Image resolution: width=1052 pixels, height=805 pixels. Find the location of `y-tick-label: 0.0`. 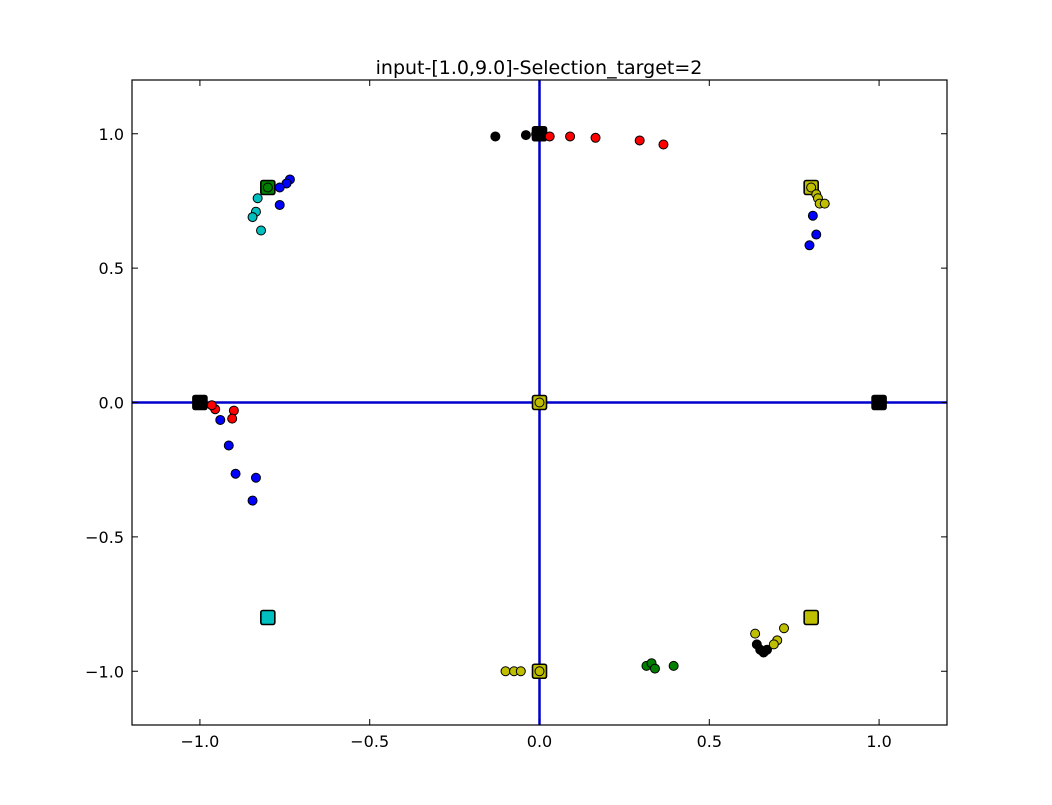

y-tick-label: 0.0 is located at coordinates (111, 403).